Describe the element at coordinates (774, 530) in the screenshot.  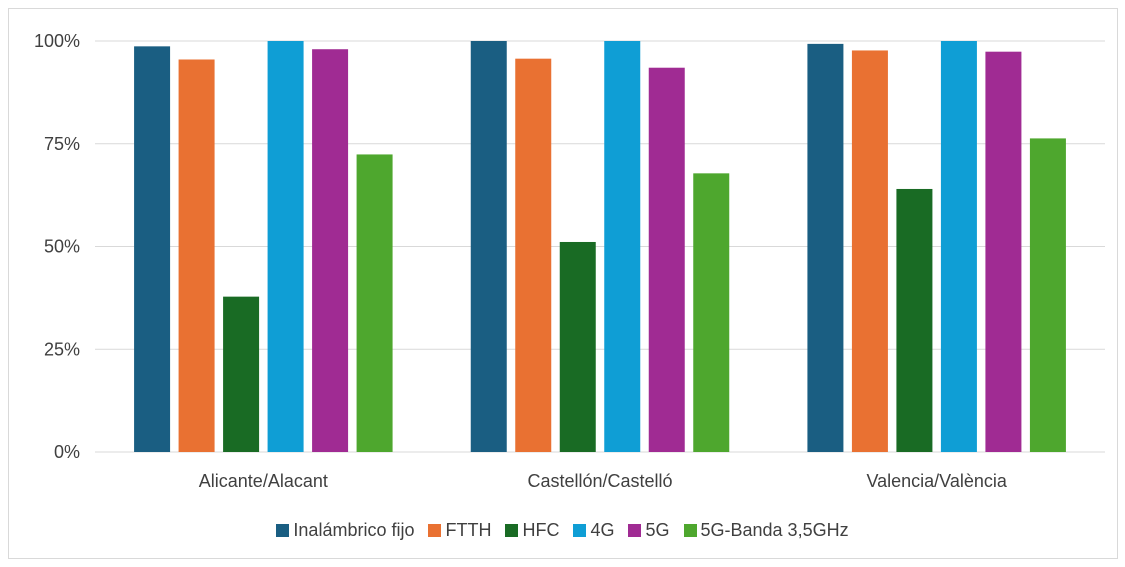
I see `legend-label: 5G-Banda 3,5GHz` at that location.